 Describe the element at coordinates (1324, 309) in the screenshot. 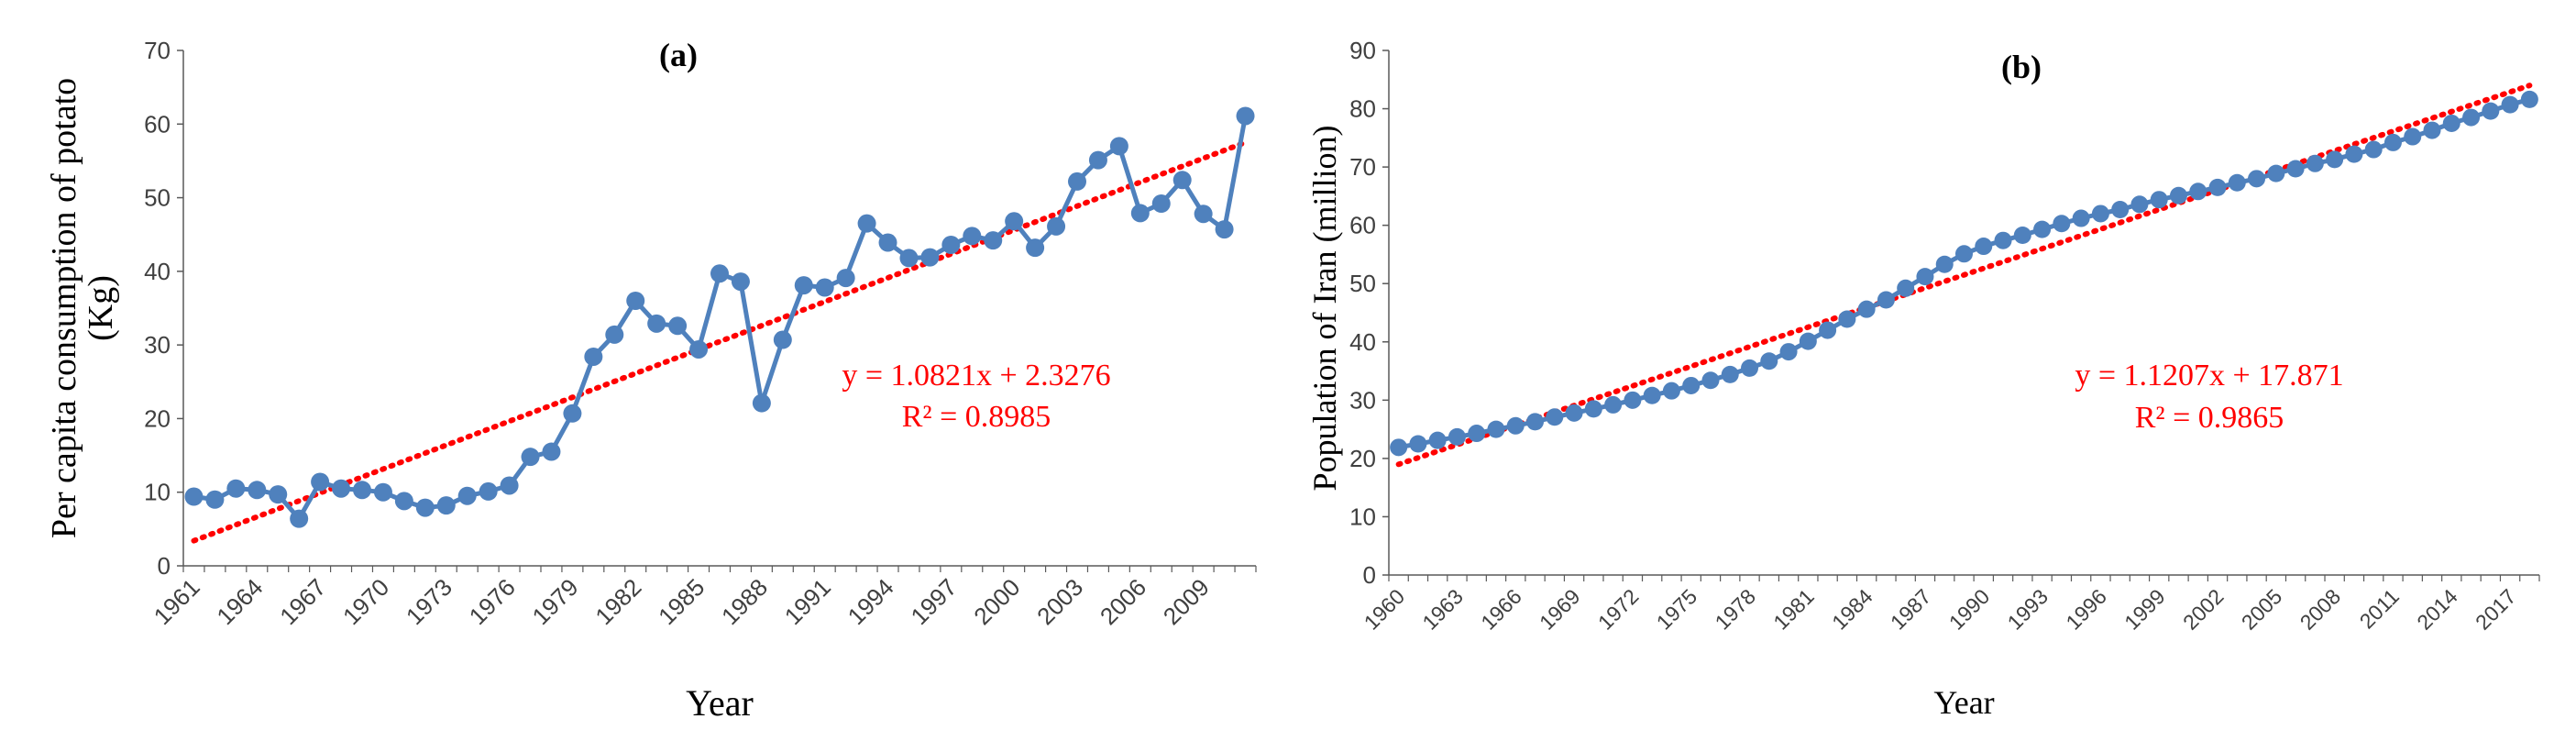

I see `y-axis-label: Population of Iran (million)` at that location.